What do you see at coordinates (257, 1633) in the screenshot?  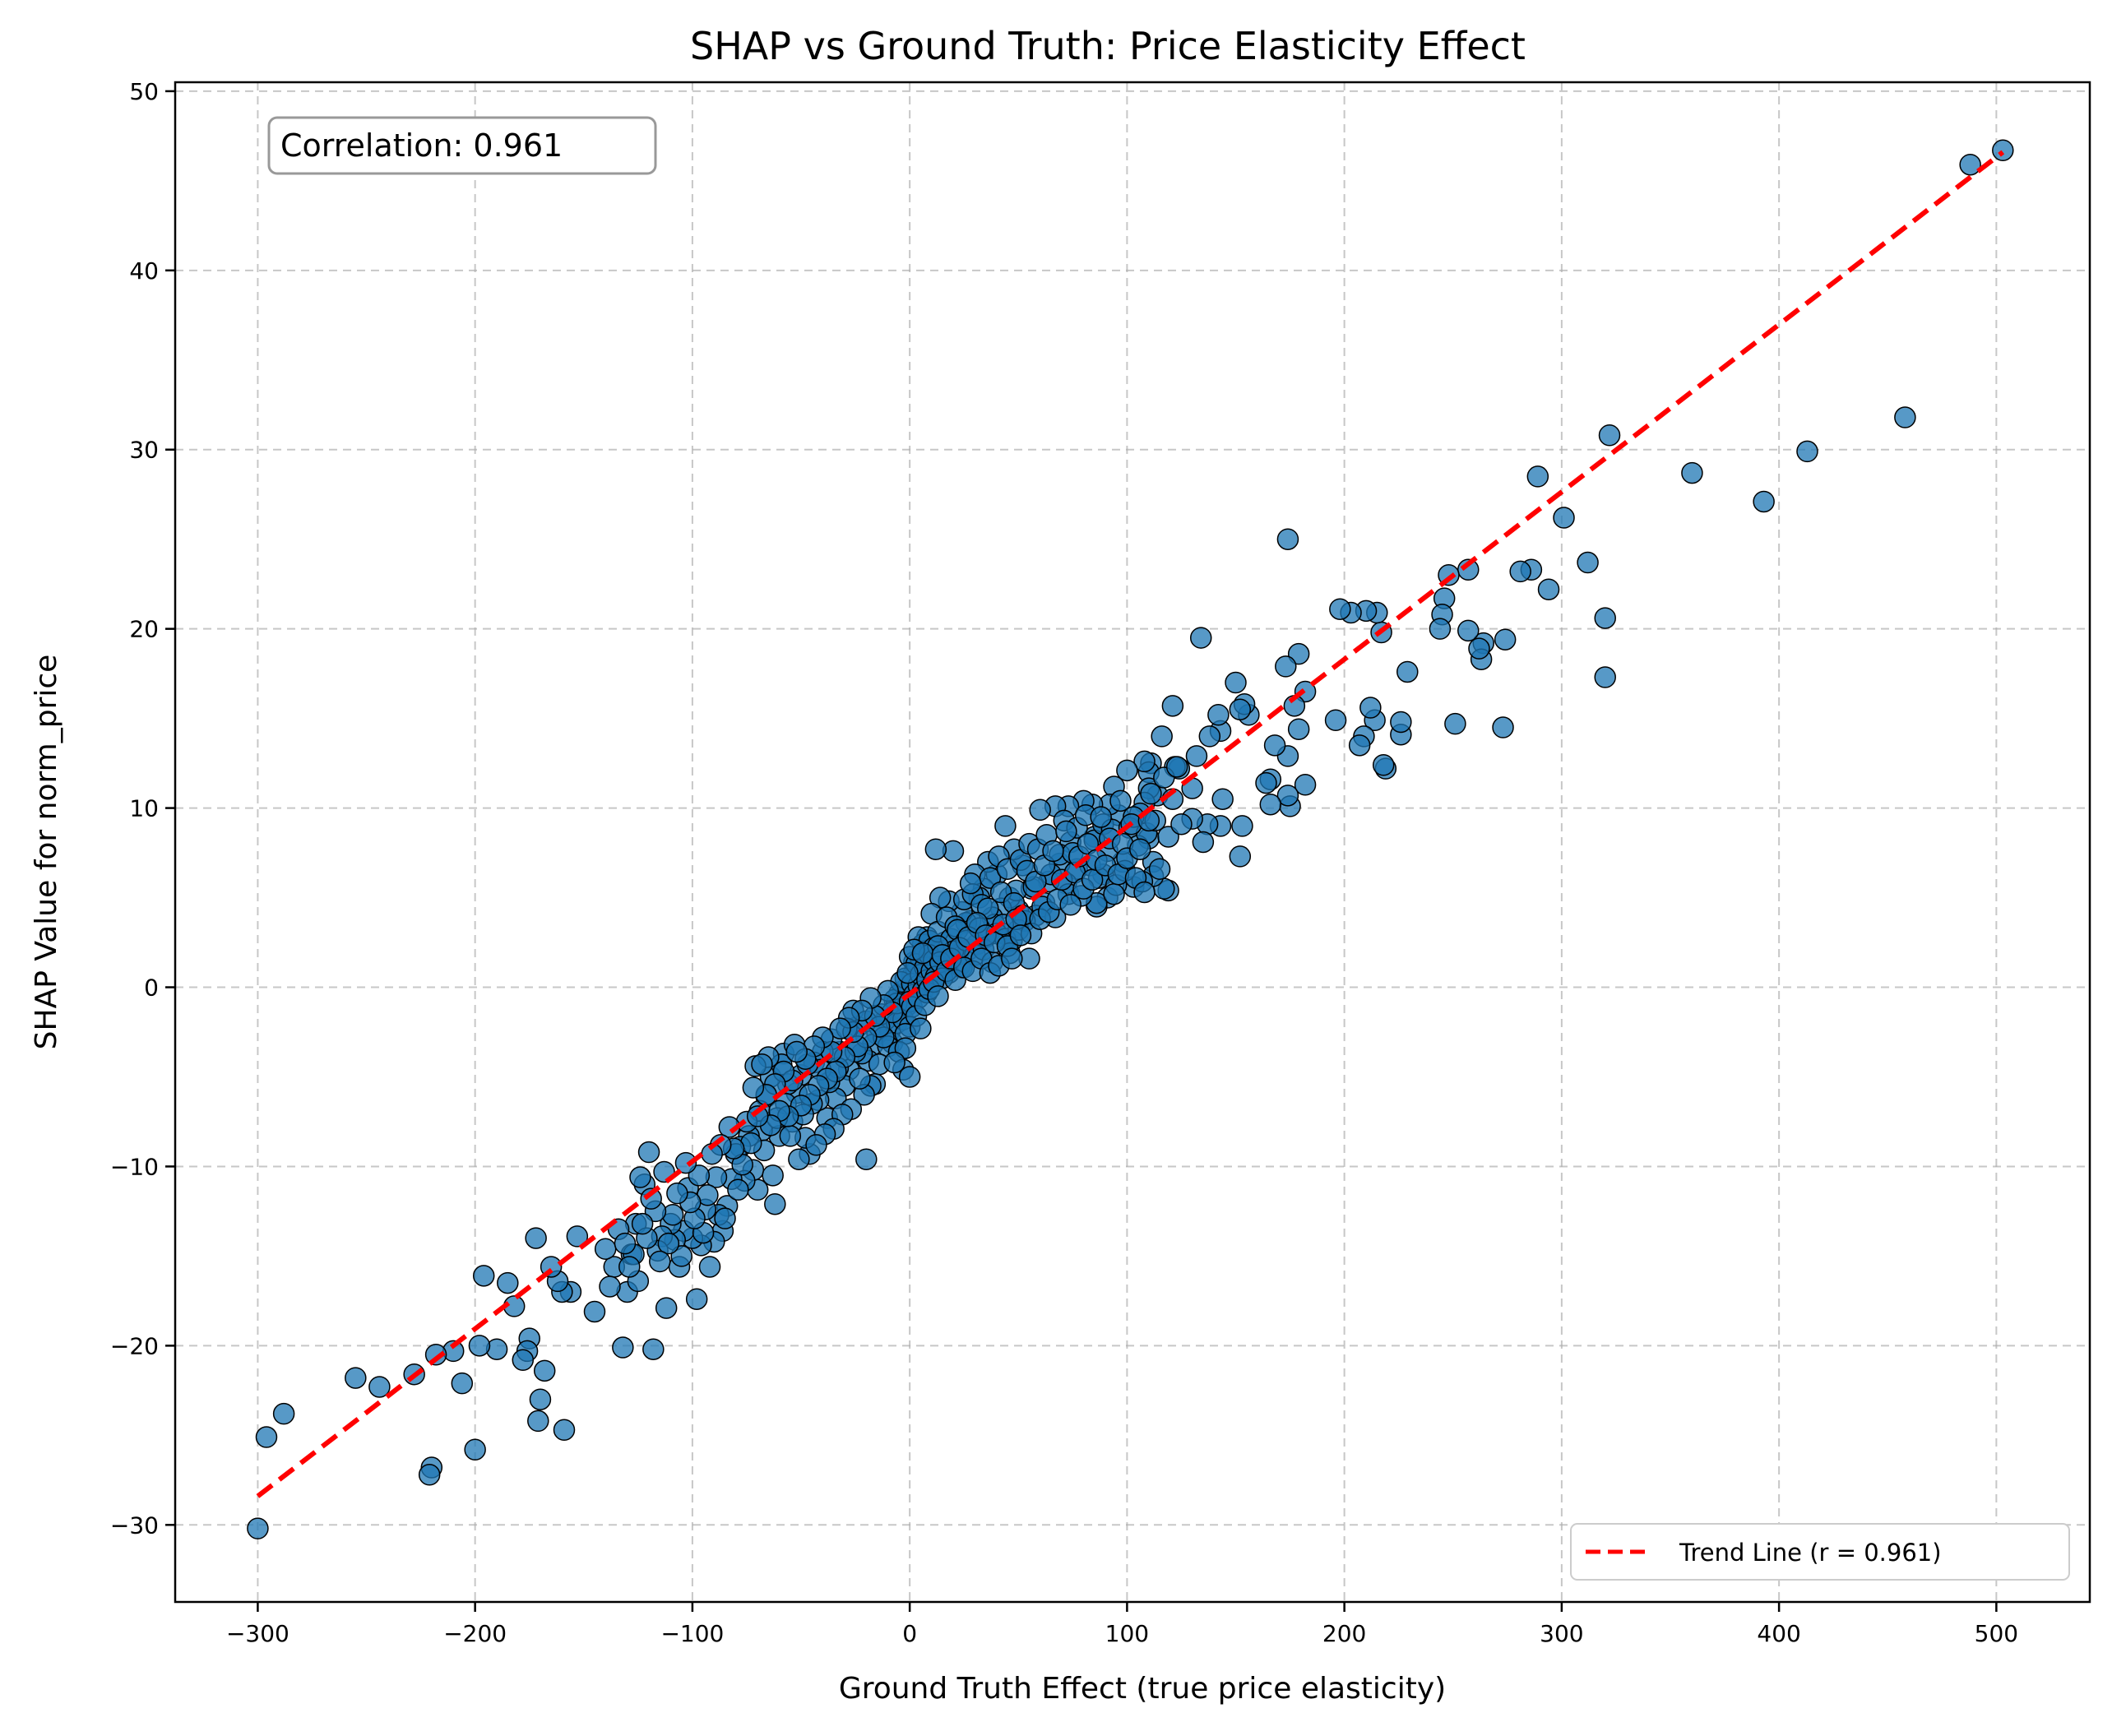 I see `x-tick-label: −300` at bounding box center [257, 1633].